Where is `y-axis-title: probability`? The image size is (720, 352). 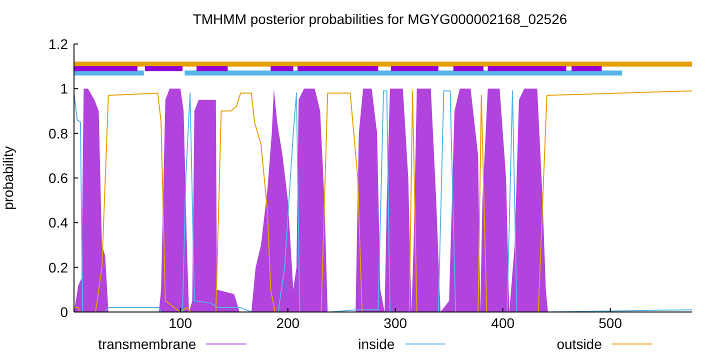
y-axis-title: probability is located at coordinates (8, 178).